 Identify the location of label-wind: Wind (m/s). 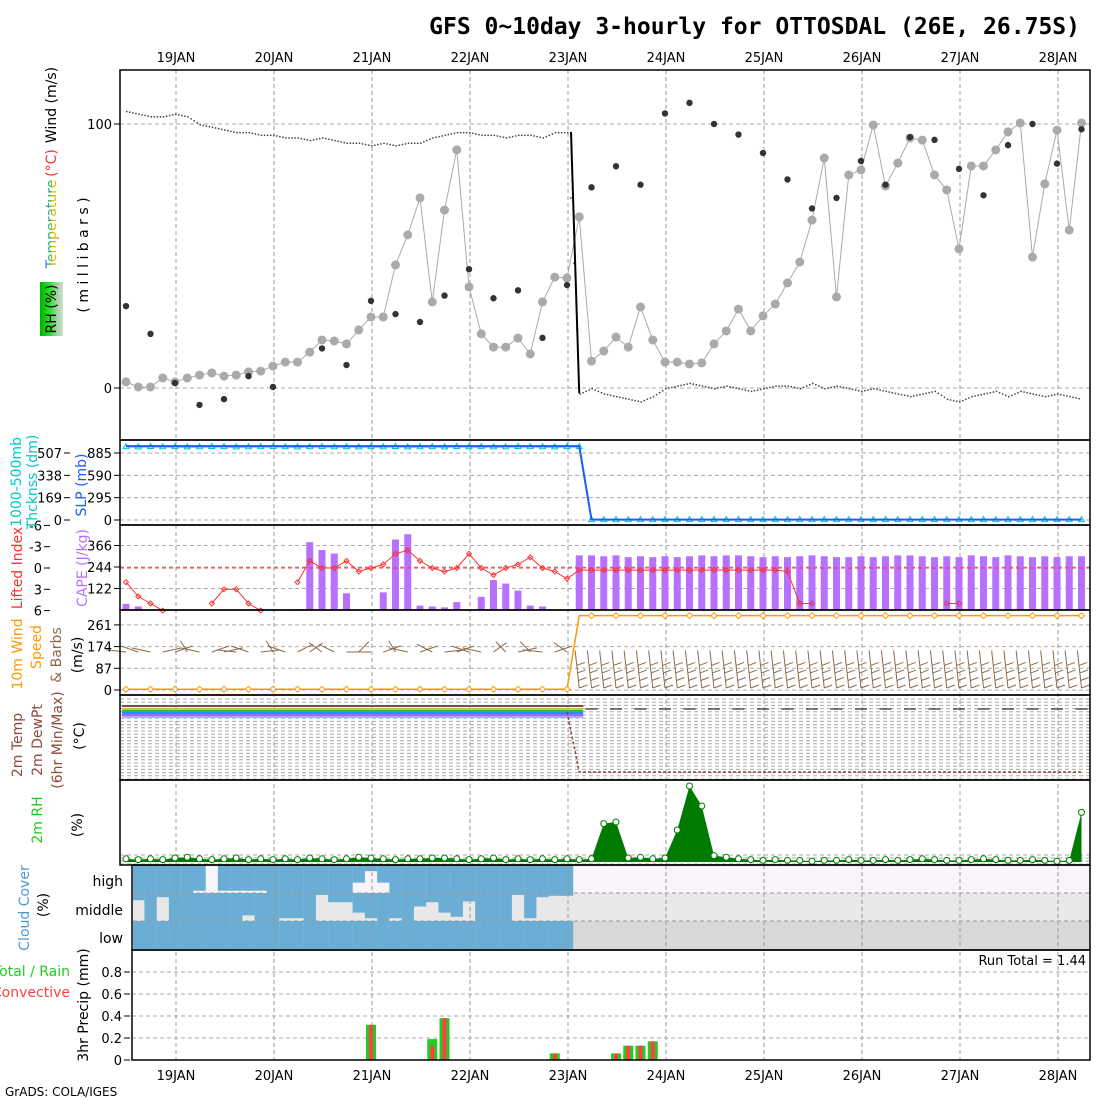
(52, 105).